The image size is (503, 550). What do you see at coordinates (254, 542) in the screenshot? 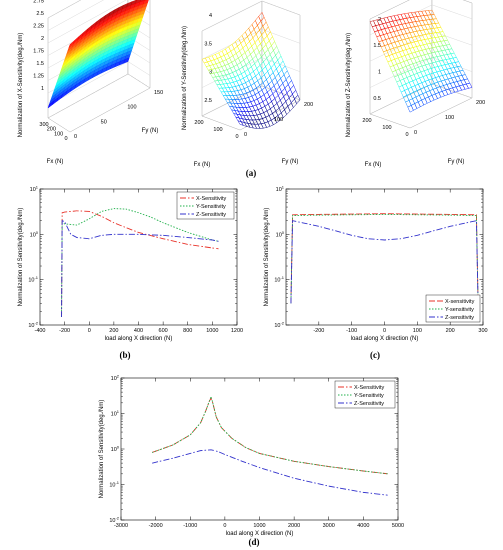
I see `figure-caption: (d)` at bounding box center [254, 542].